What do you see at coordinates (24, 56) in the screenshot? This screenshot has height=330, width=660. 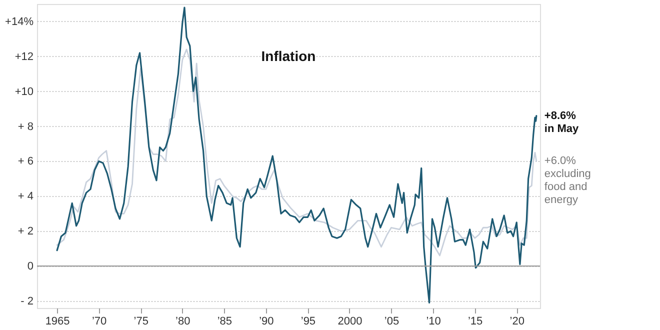 I see `y-tick-label: +12` at bounding box center [24, 56].